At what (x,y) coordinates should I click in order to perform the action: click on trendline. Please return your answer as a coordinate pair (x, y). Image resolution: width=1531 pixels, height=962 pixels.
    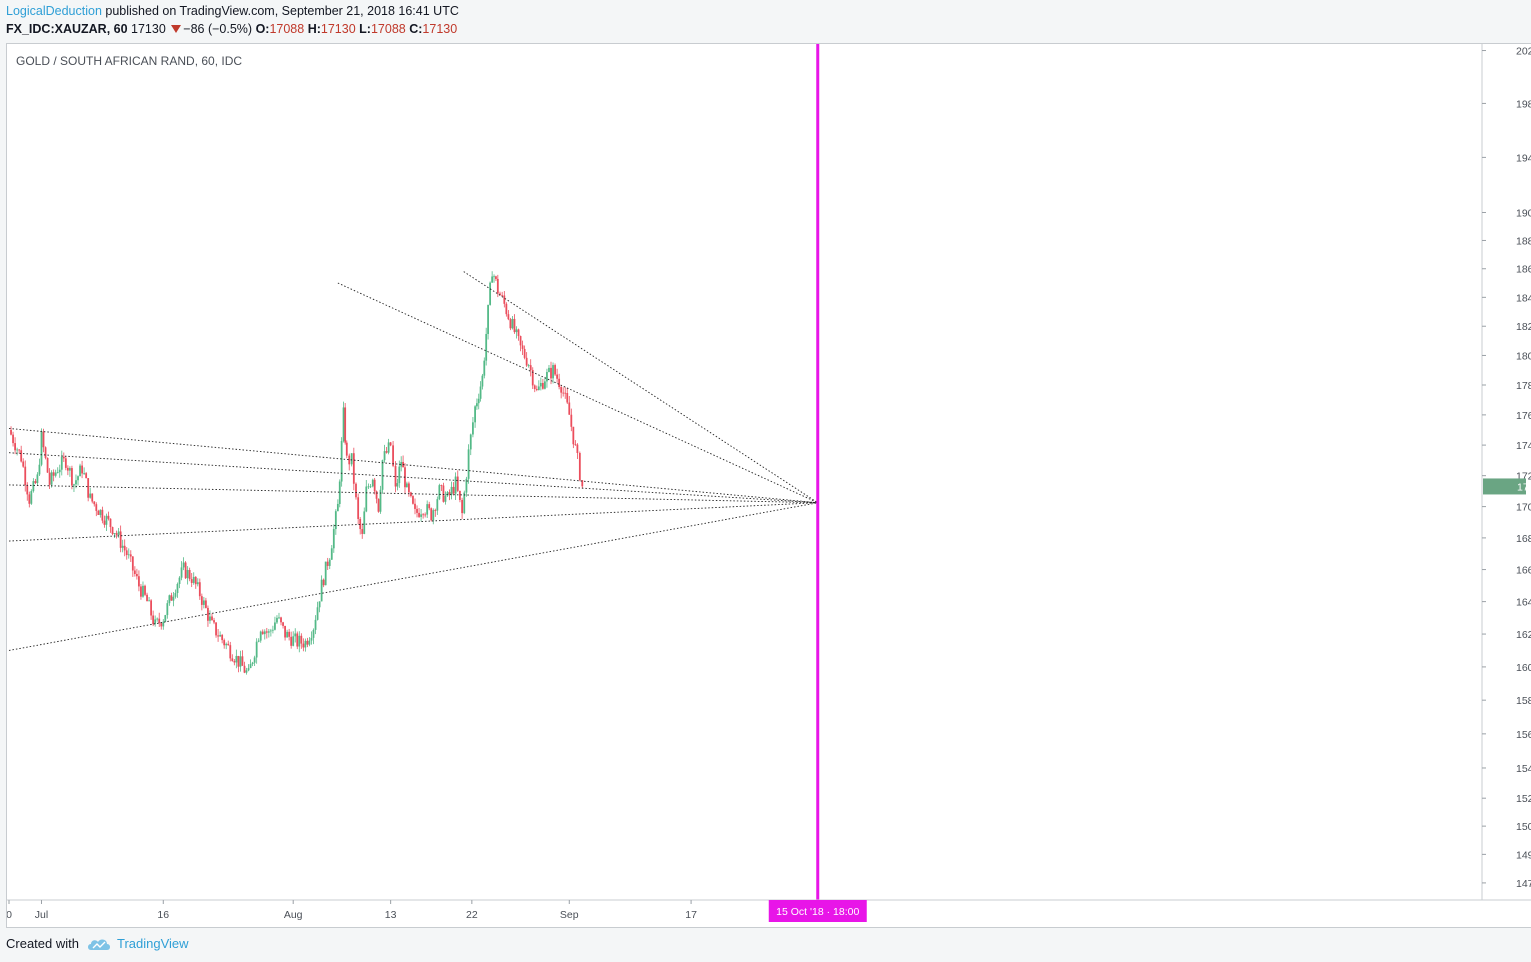
    Looking at the image, I should click on (413, 522).